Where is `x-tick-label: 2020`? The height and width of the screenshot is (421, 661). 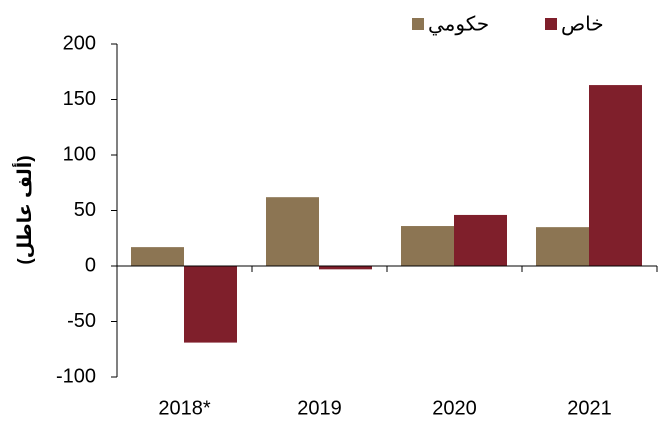 x-tick-label: 2020 is located at coordinates (454, 408).